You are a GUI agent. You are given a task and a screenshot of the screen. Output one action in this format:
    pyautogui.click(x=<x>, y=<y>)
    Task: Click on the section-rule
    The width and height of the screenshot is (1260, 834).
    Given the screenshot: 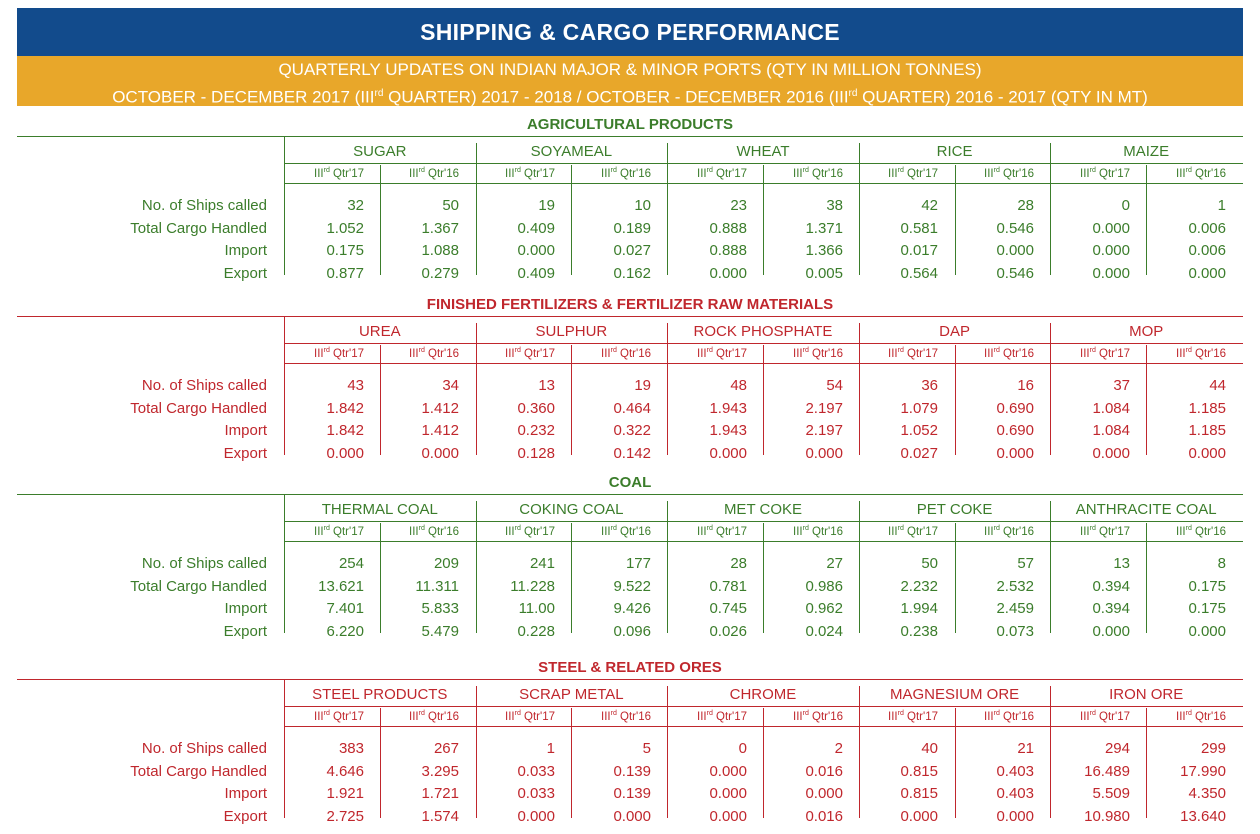 What is the action you would take?
    pyautogui.click(x=630, y=316)
    